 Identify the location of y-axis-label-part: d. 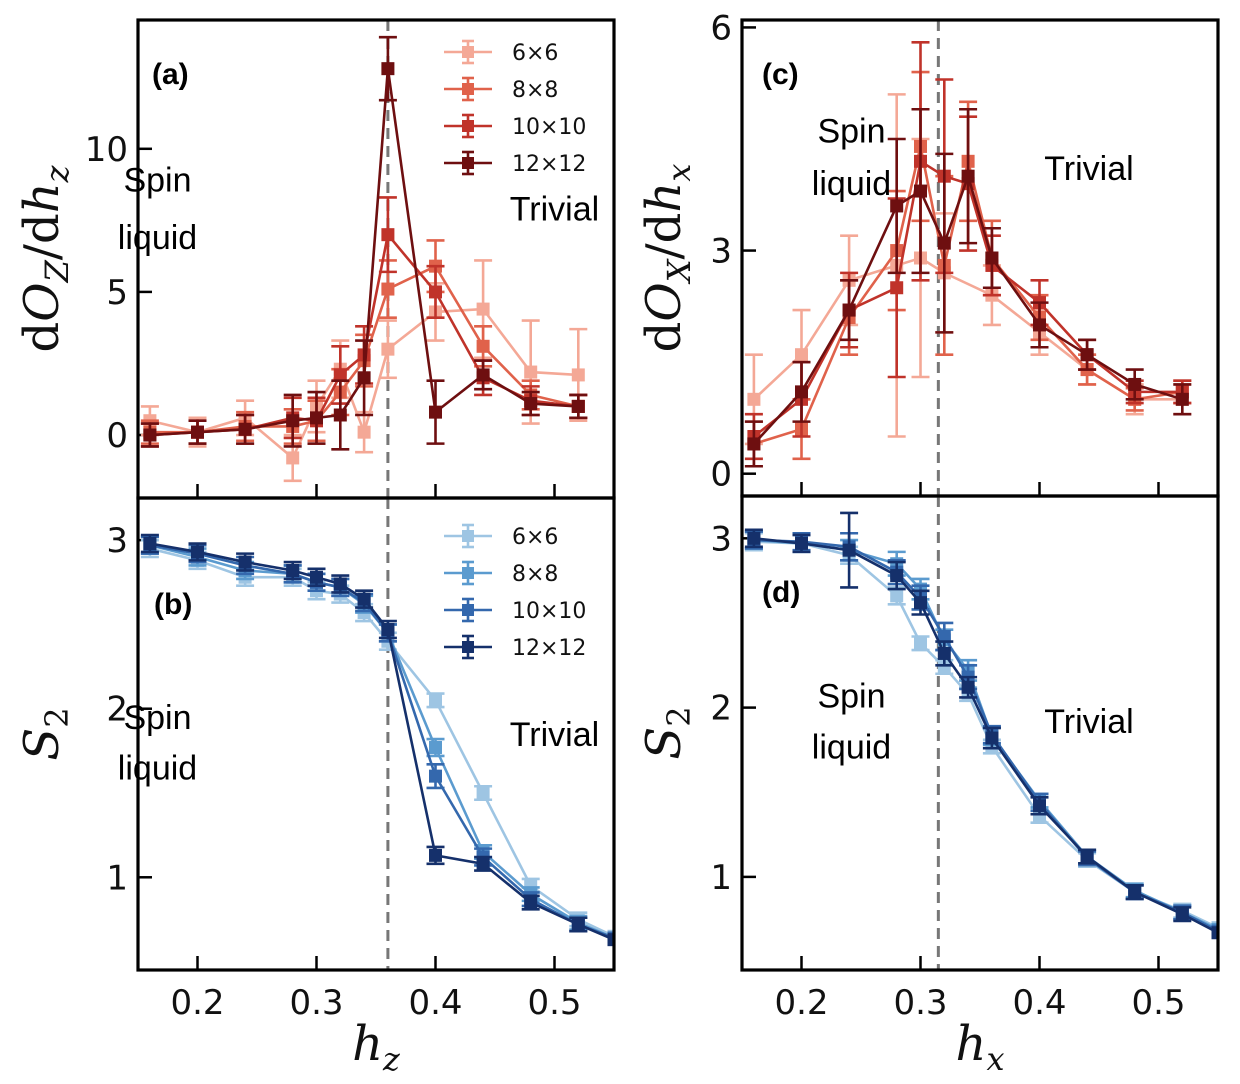
(42, 337).